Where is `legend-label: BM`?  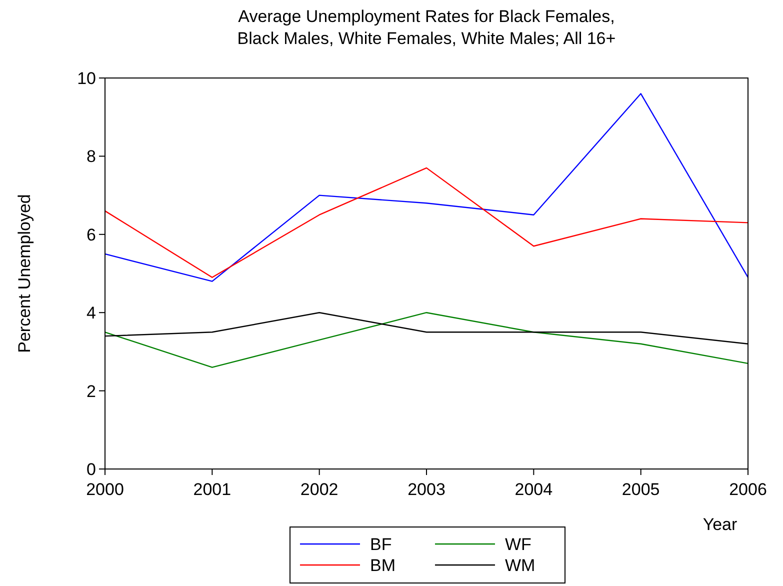 legend-label: BM is located at coordinates (383, 565).